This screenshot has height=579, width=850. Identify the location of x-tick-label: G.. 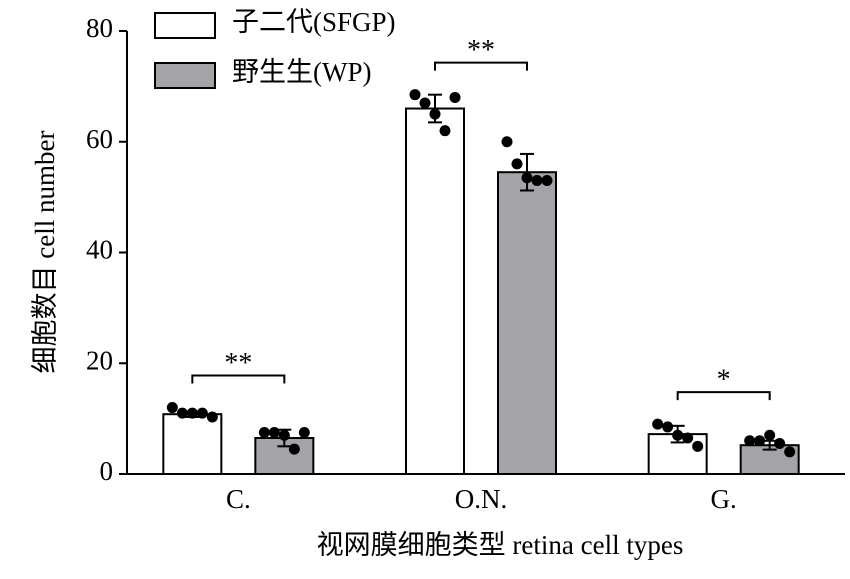
(724, 499).